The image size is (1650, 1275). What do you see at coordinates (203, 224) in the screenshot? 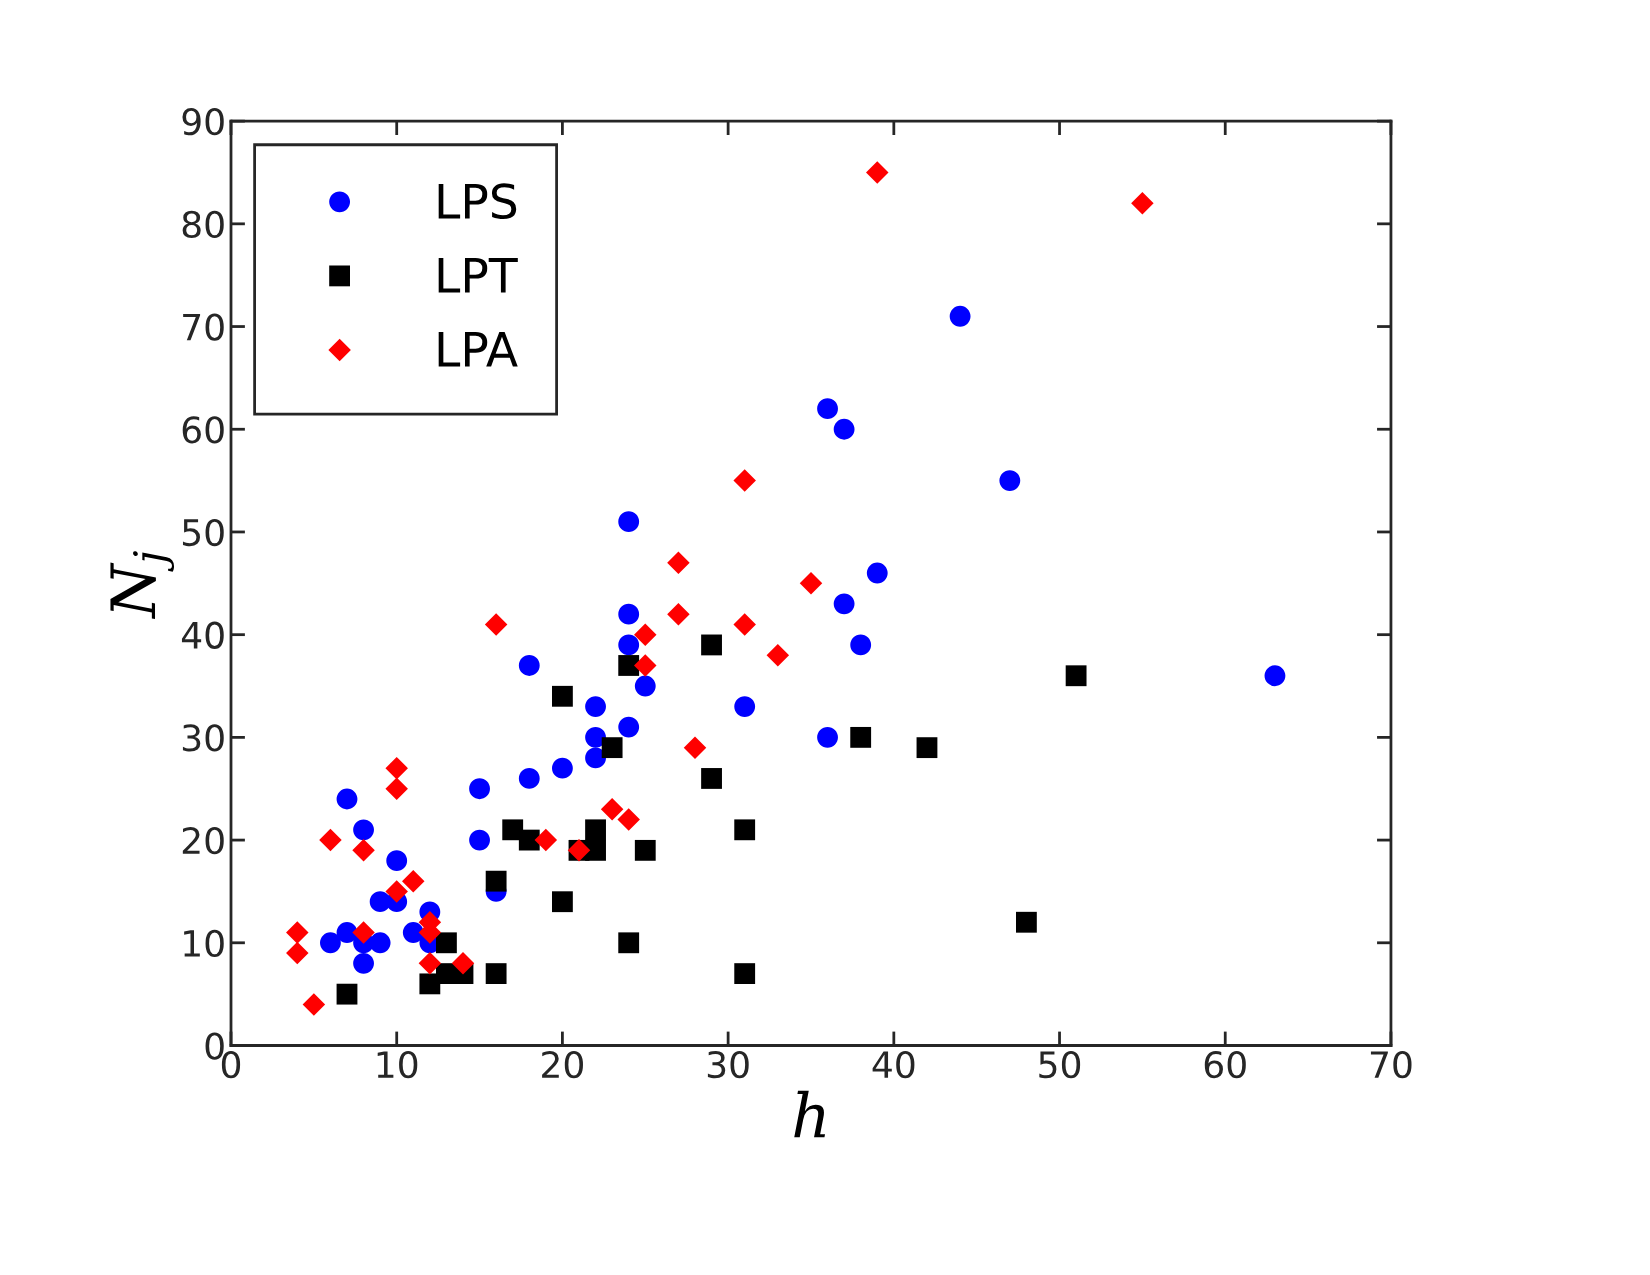
I see `y-tick-label: 80` at bounding box center [203, 224].